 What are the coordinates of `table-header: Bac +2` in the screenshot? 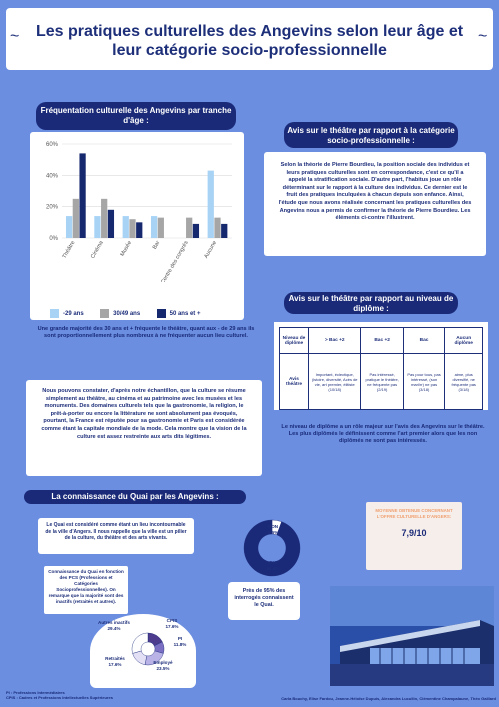 It's located at (382, 340).